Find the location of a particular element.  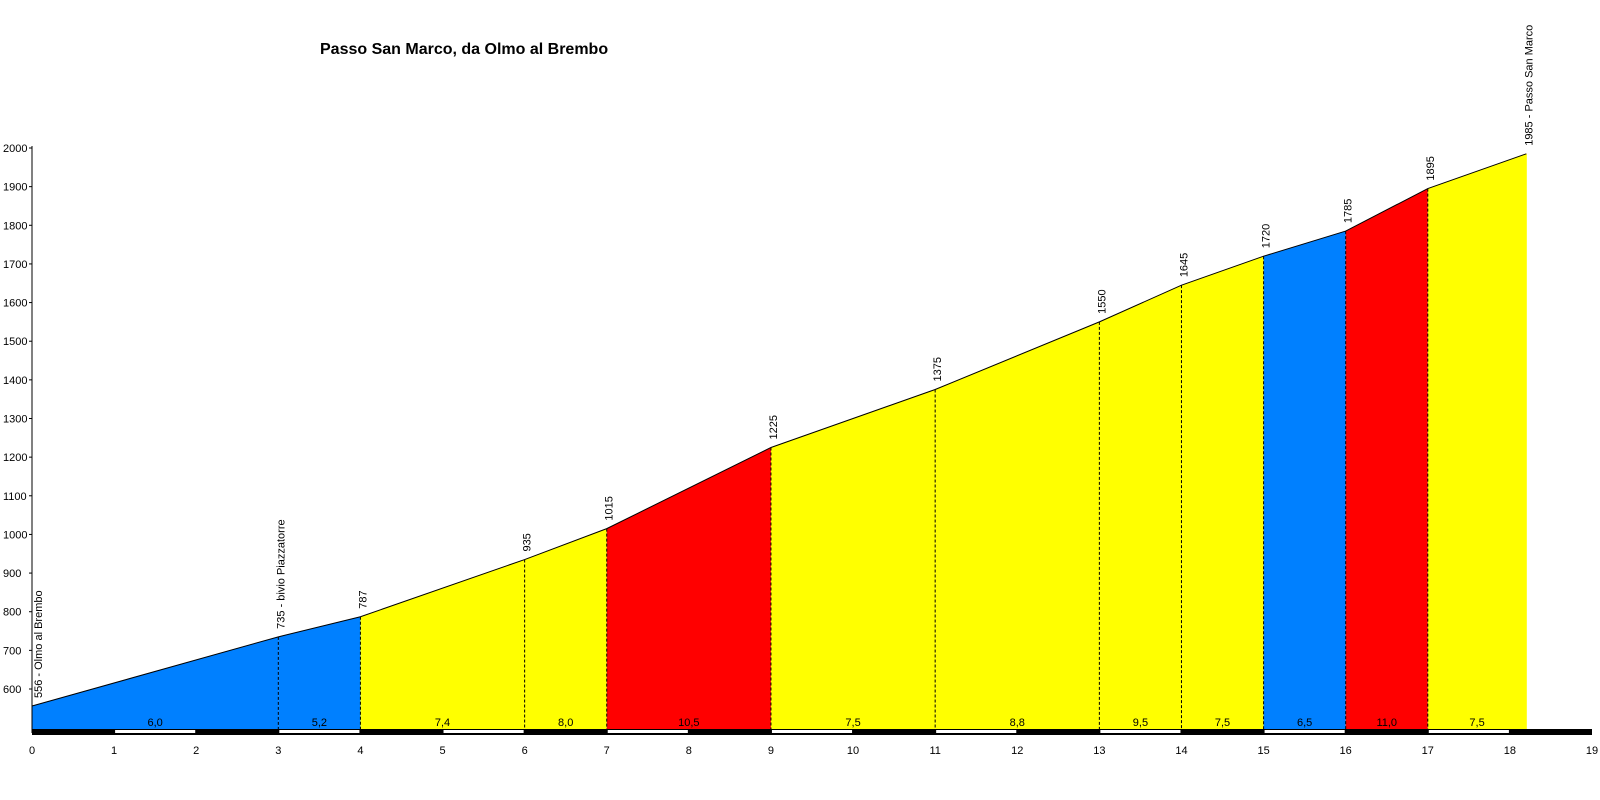

x-tick-label-6: 6 is located at coordinates (525, 751).